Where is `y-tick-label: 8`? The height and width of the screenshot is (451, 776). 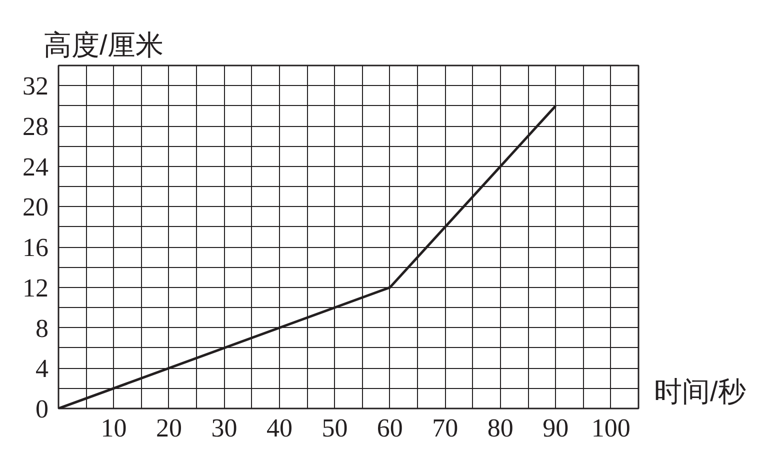
y-tick-label: 8 is located at coordinates (42, 328).